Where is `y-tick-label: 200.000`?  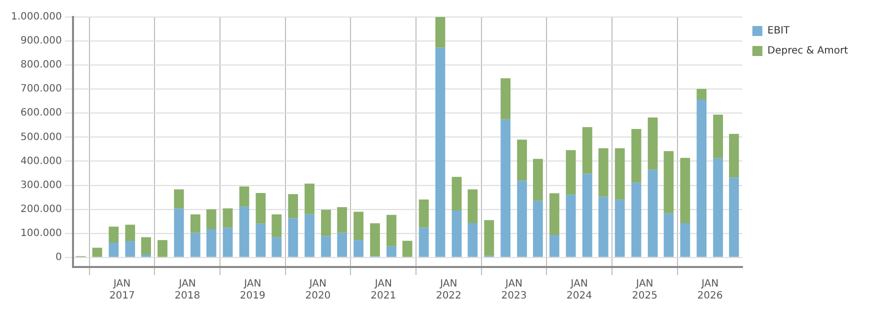 y-tick-label: 200.000 is located at coordinates (41, 209).